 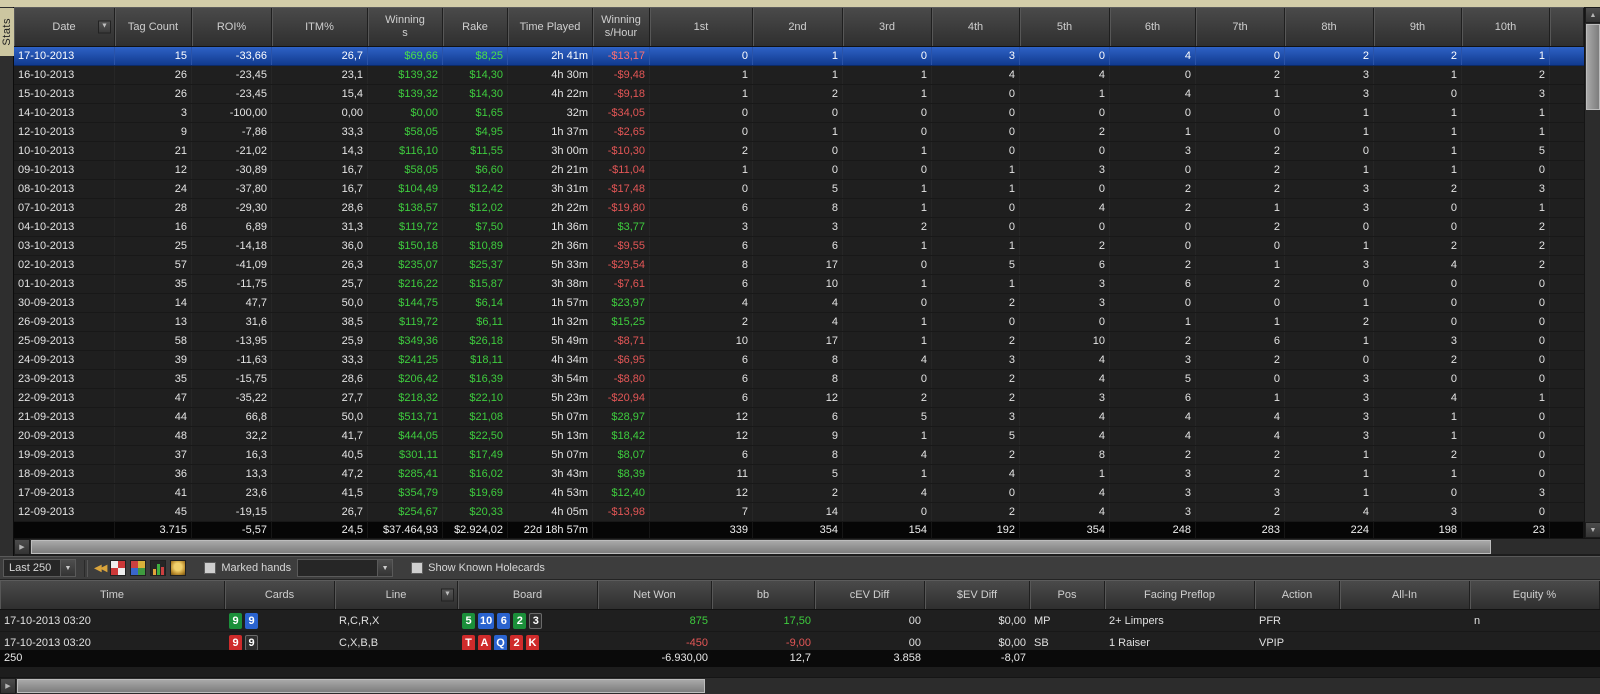 I want to click on column-header-equity: Equity %, so click(x=1535, y=595).